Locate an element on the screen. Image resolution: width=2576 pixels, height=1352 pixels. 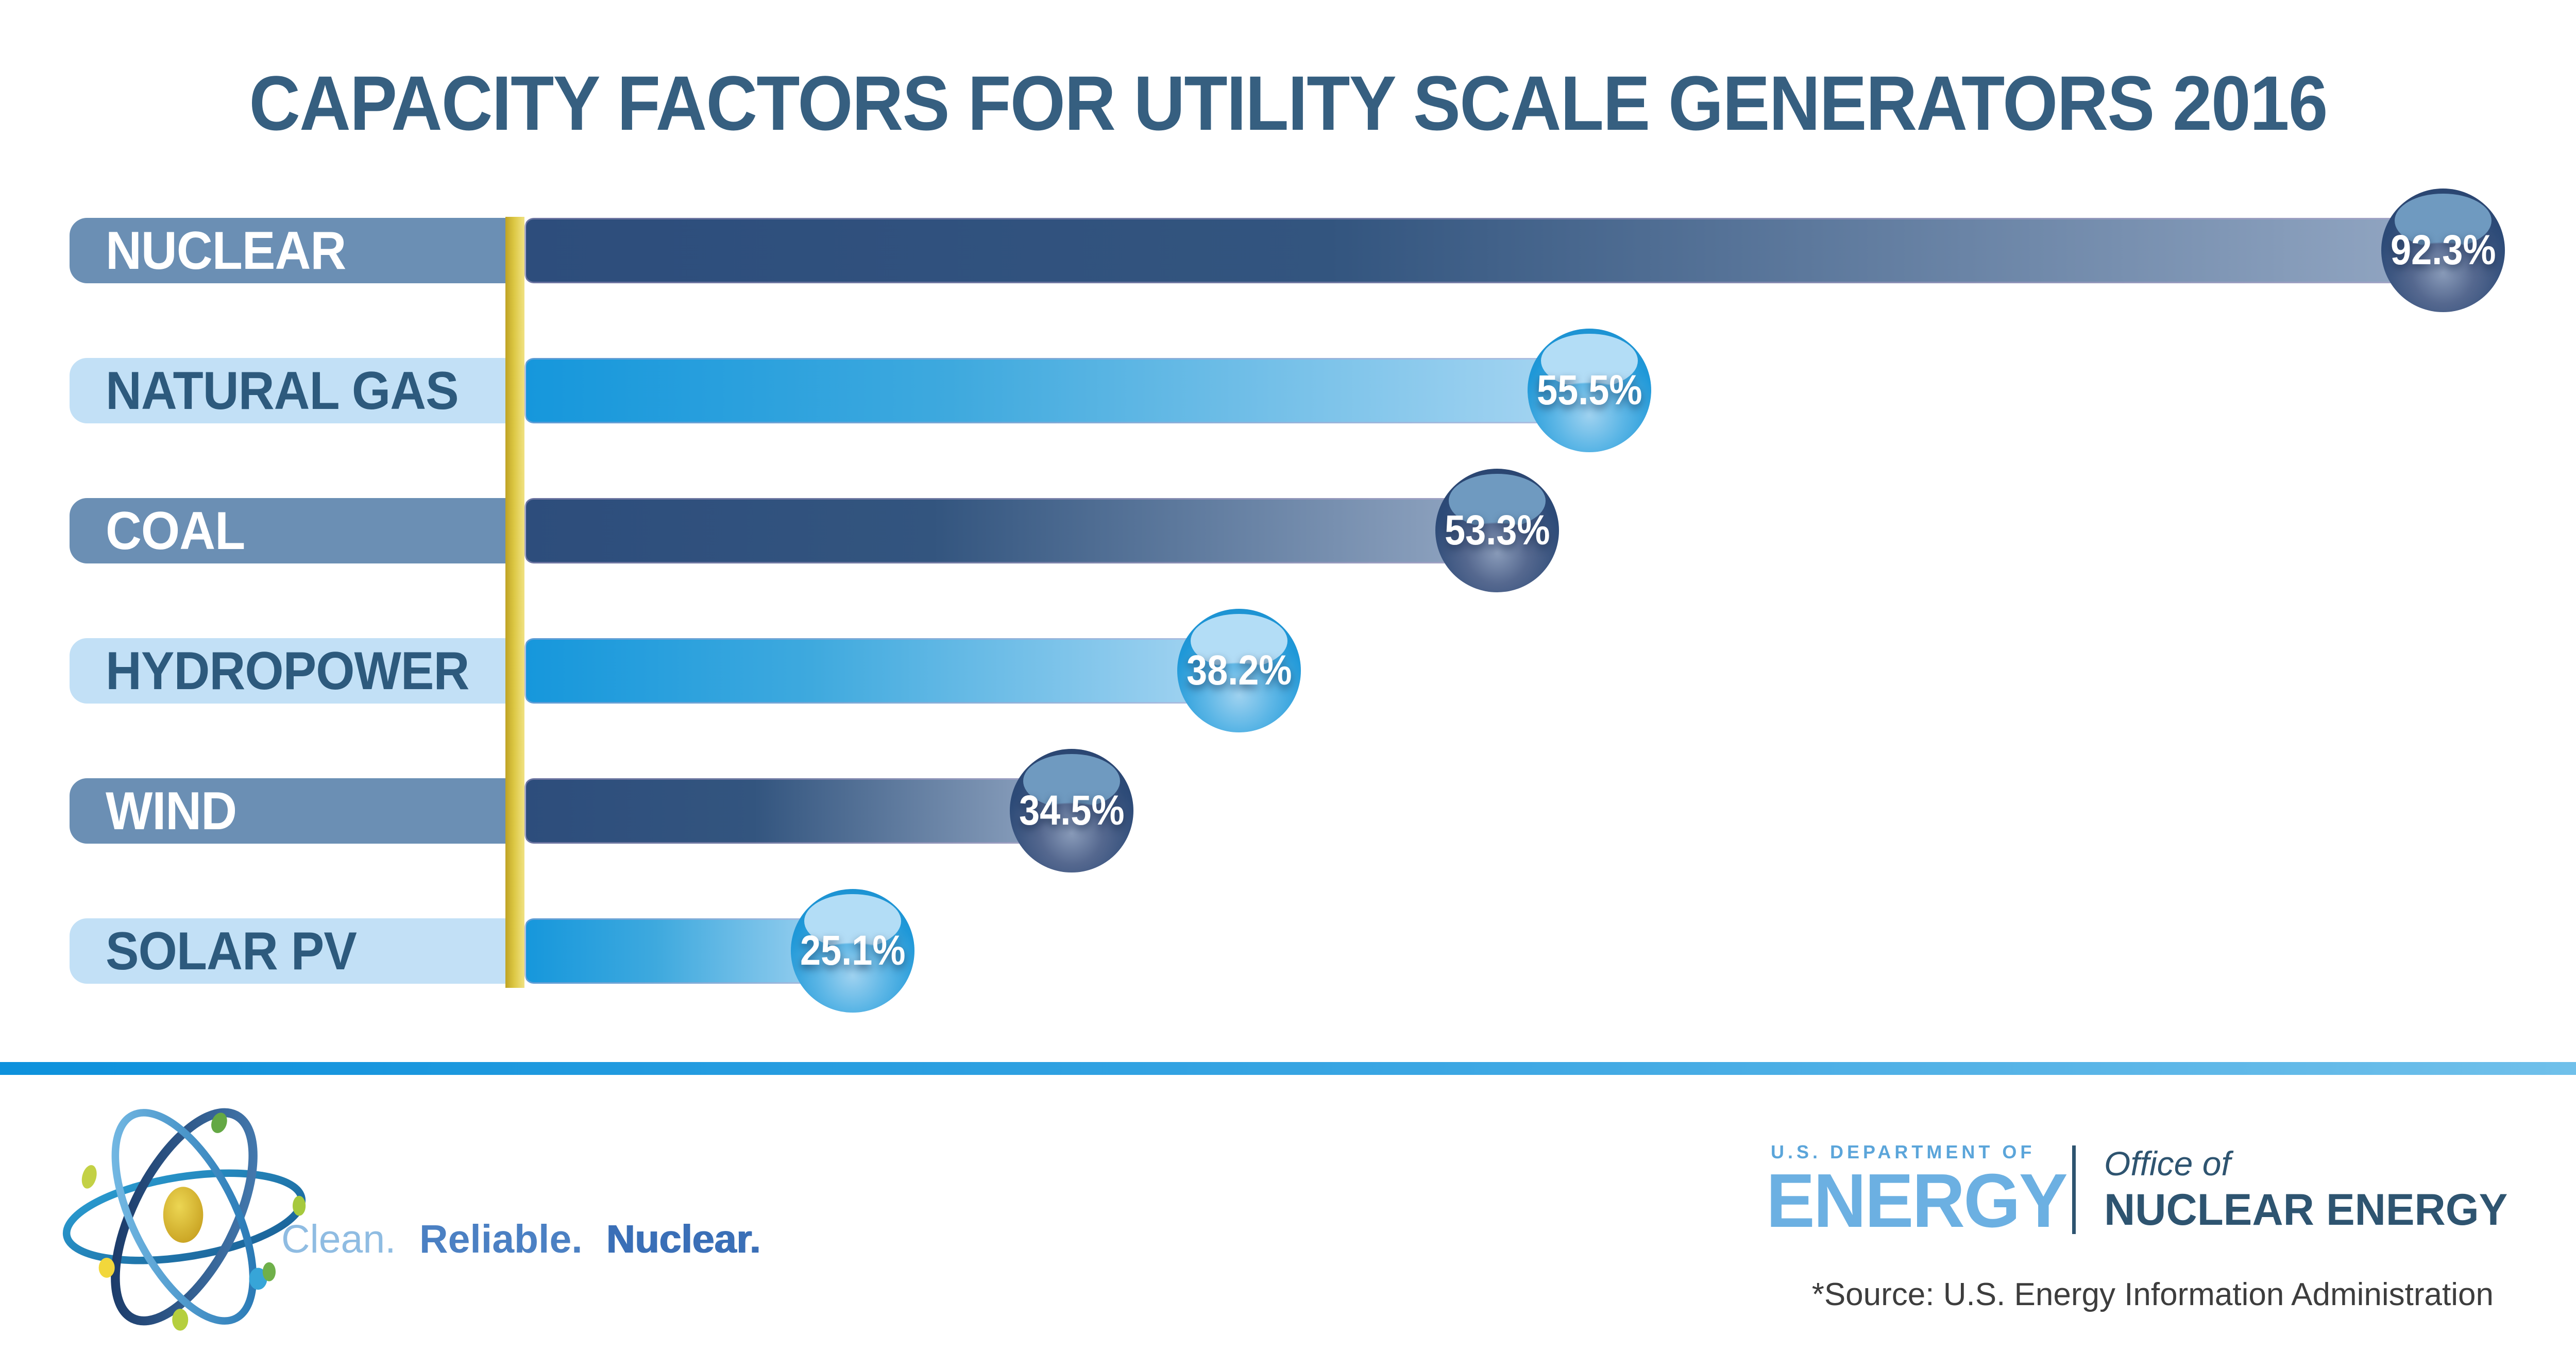
value-bubble: 34.5% is located at coordinates (1071, 810).